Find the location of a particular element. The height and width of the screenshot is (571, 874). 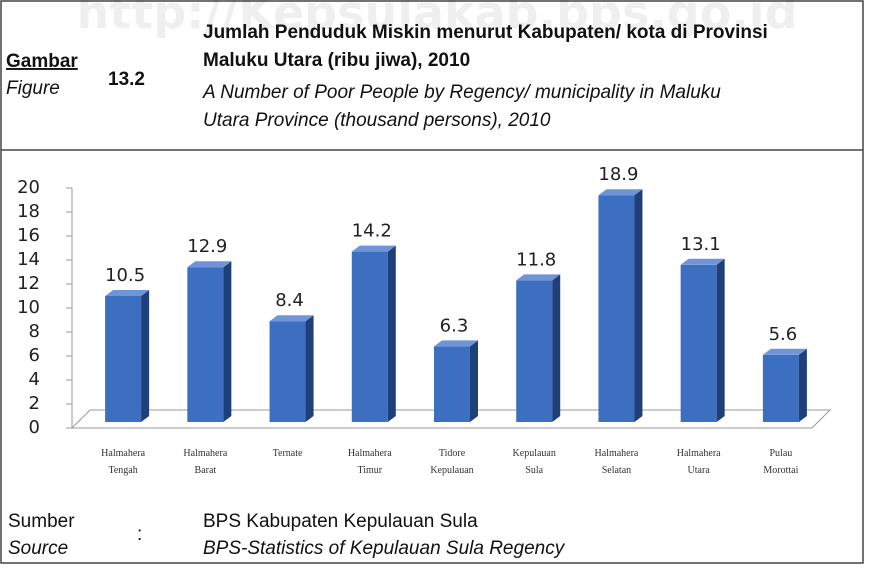

x-tick-label: Halmahera Barat is located at coordinates (205, 462).